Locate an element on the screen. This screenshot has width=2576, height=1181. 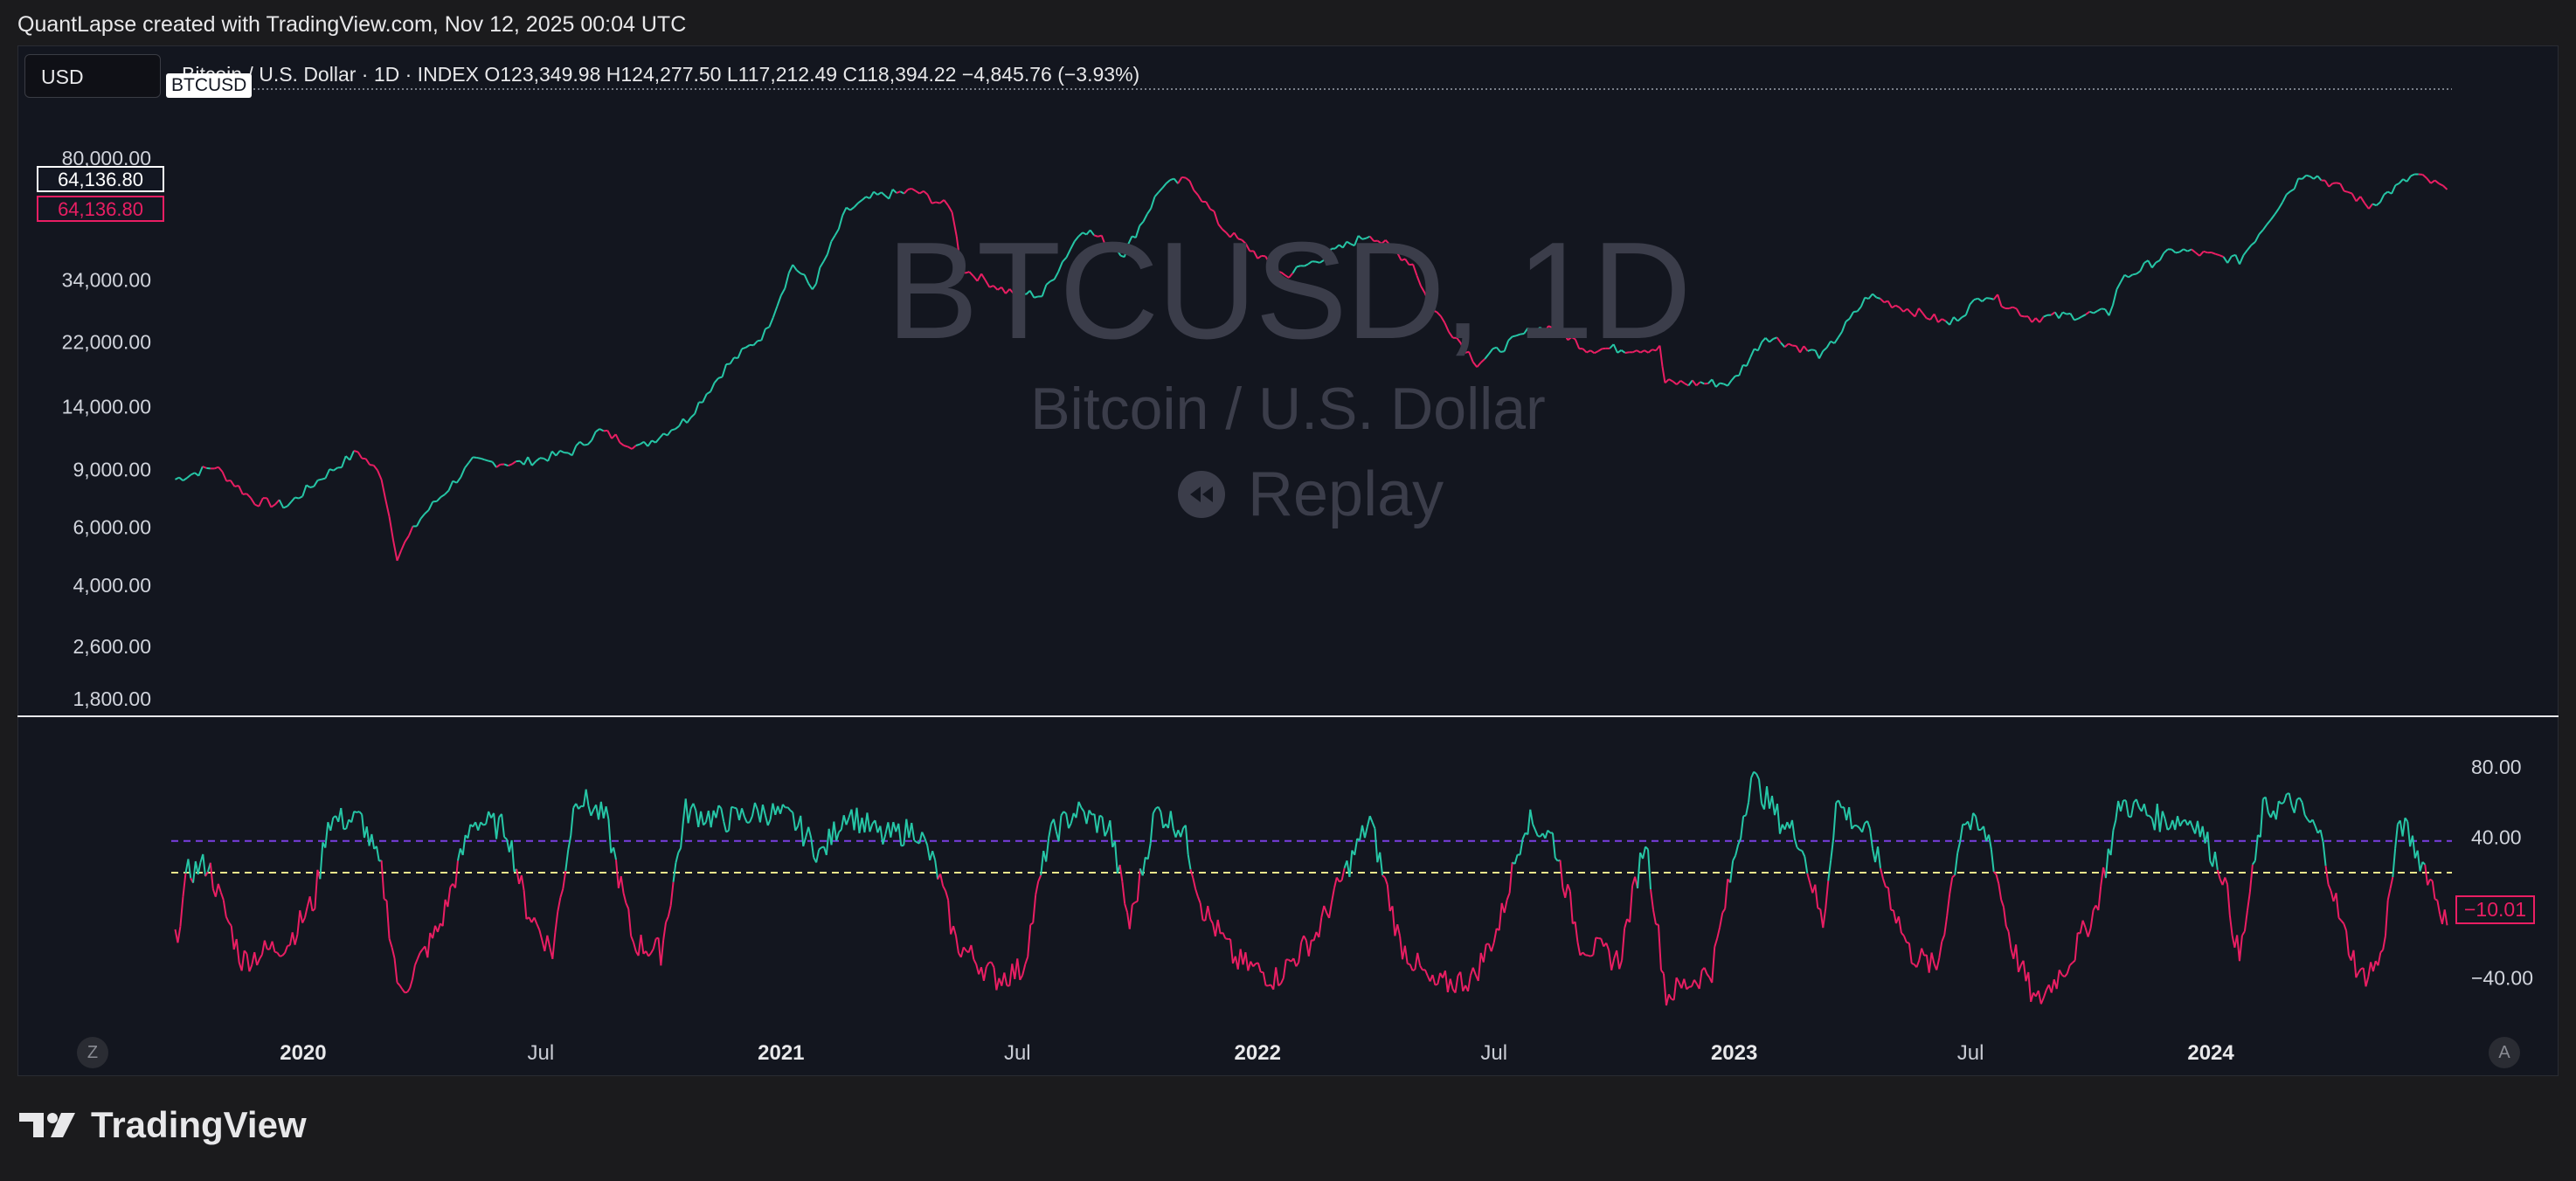
close-price-badge: 64,136.80 is located at coordinates (100, 209).